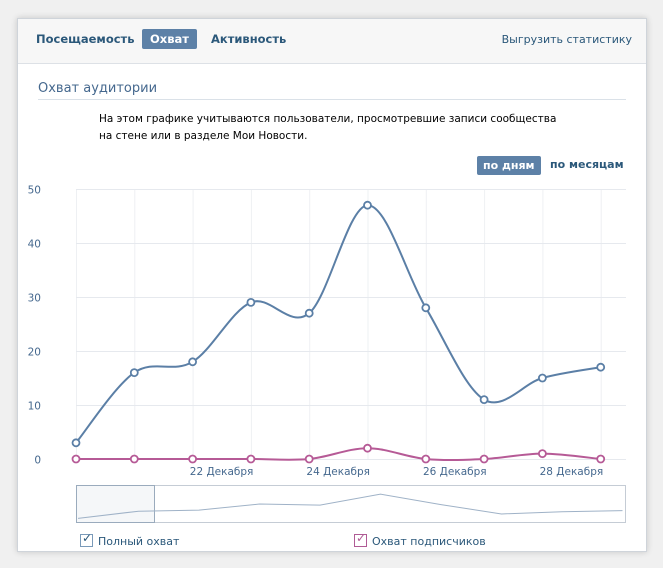 The image size is (663, 568). What do you see at coordinates (139, 541) in the screenshot?
I see `legend-full-reach-label: Полный охват` at bounding box center [139, 541].